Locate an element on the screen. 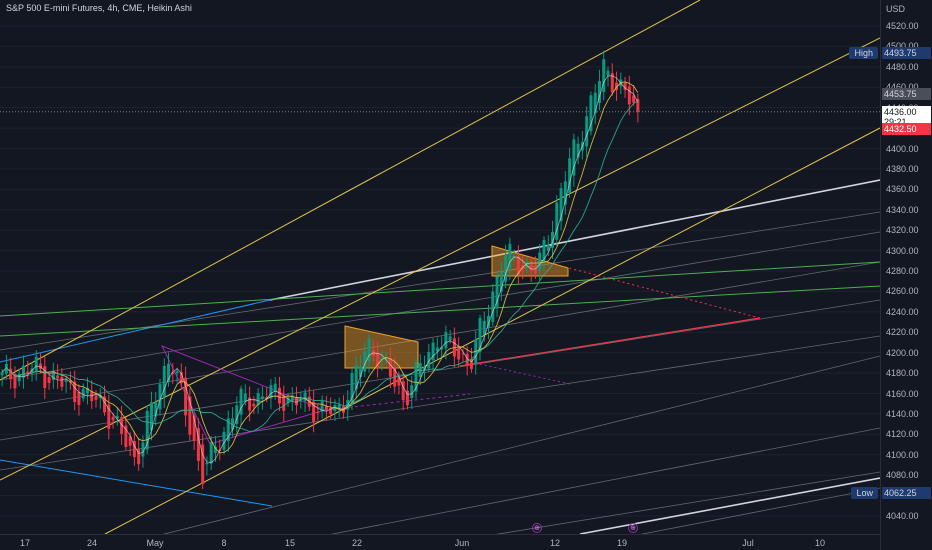 The height and width of the screenshot is (550, 932). price-tick: 4340.00 is located at coordinates (902, 209).